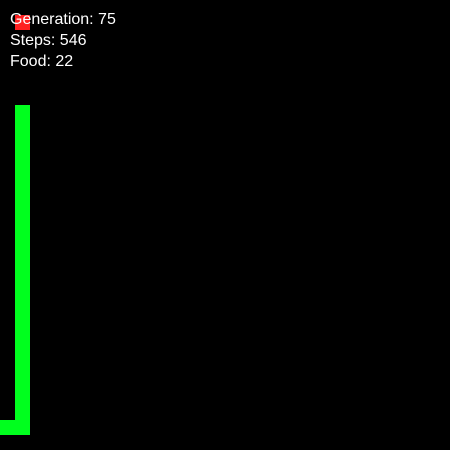 The image size is (450, 450). Describe the element at coordinates (63, 19) in the screenshot. I see `generation-counter: Generation: 75` at that location.